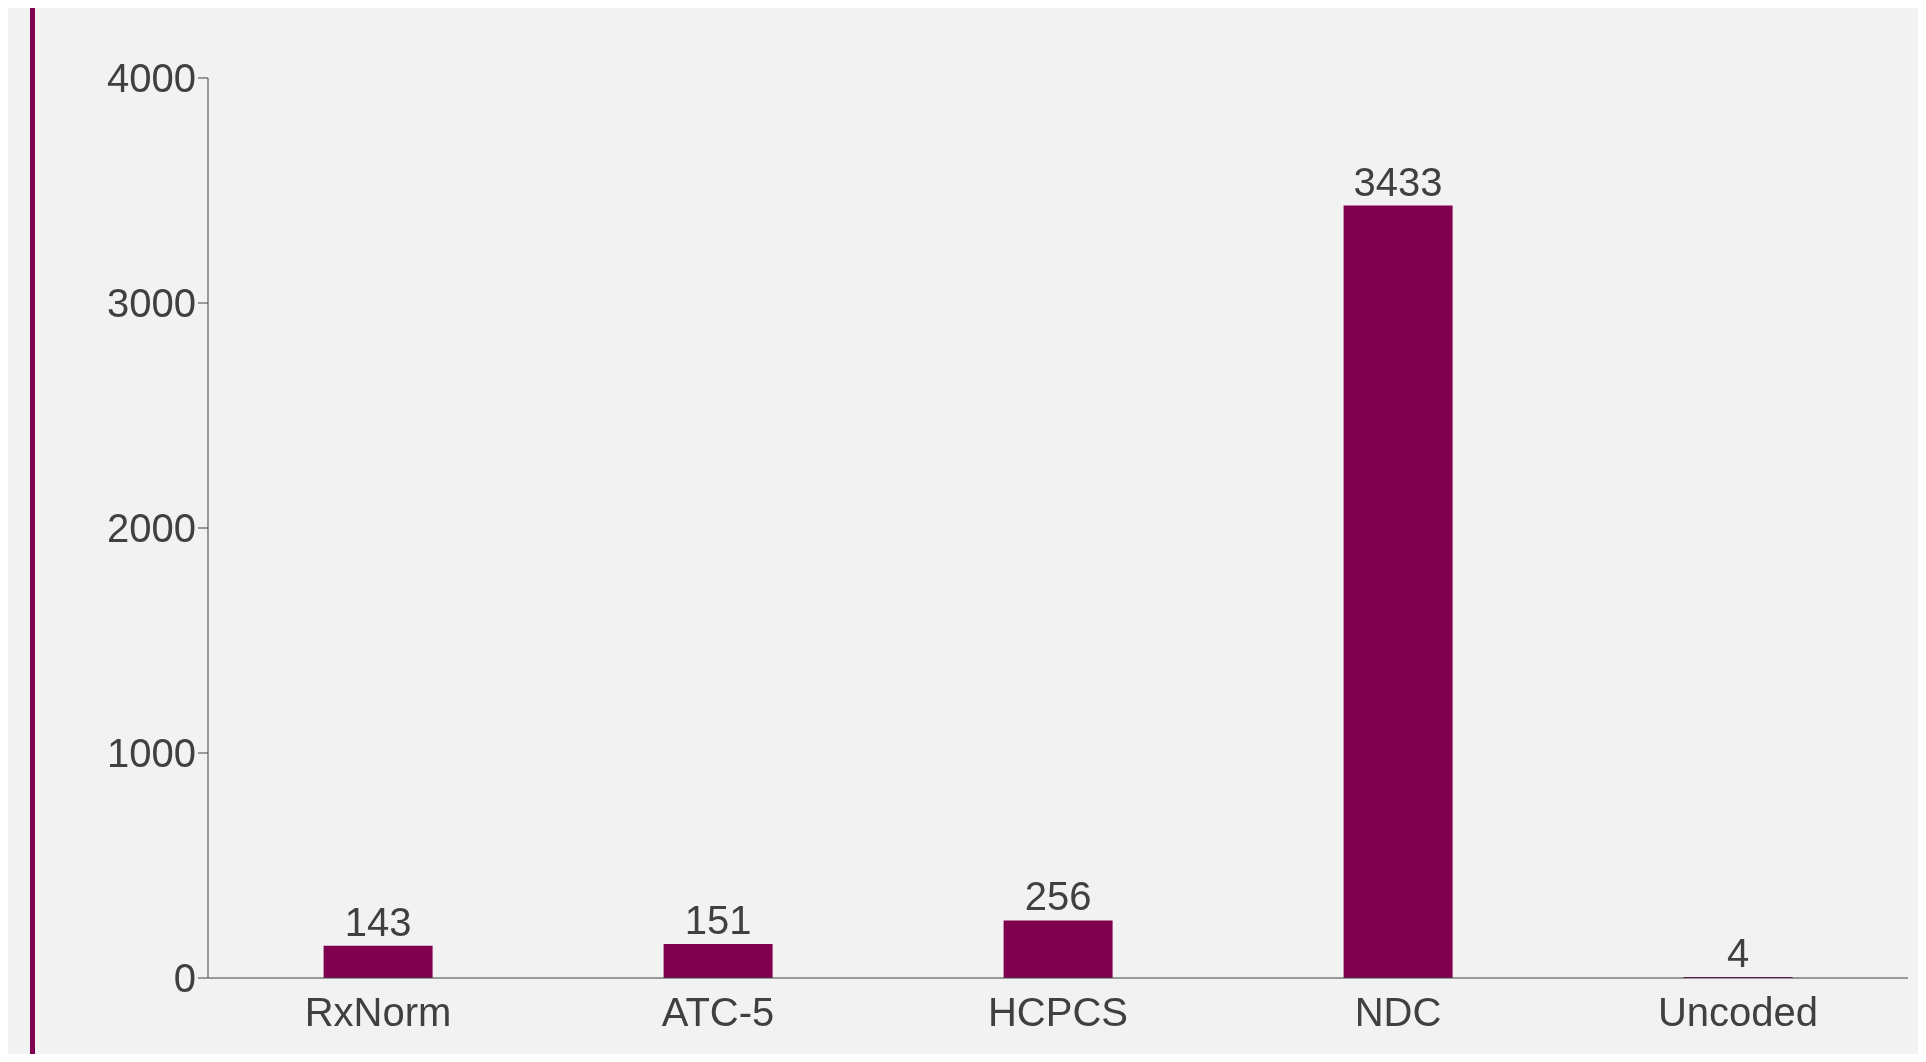 This screenshot has height=1062, width=1926. I want to click on y-tick-label: 3000, so click(151, 303).